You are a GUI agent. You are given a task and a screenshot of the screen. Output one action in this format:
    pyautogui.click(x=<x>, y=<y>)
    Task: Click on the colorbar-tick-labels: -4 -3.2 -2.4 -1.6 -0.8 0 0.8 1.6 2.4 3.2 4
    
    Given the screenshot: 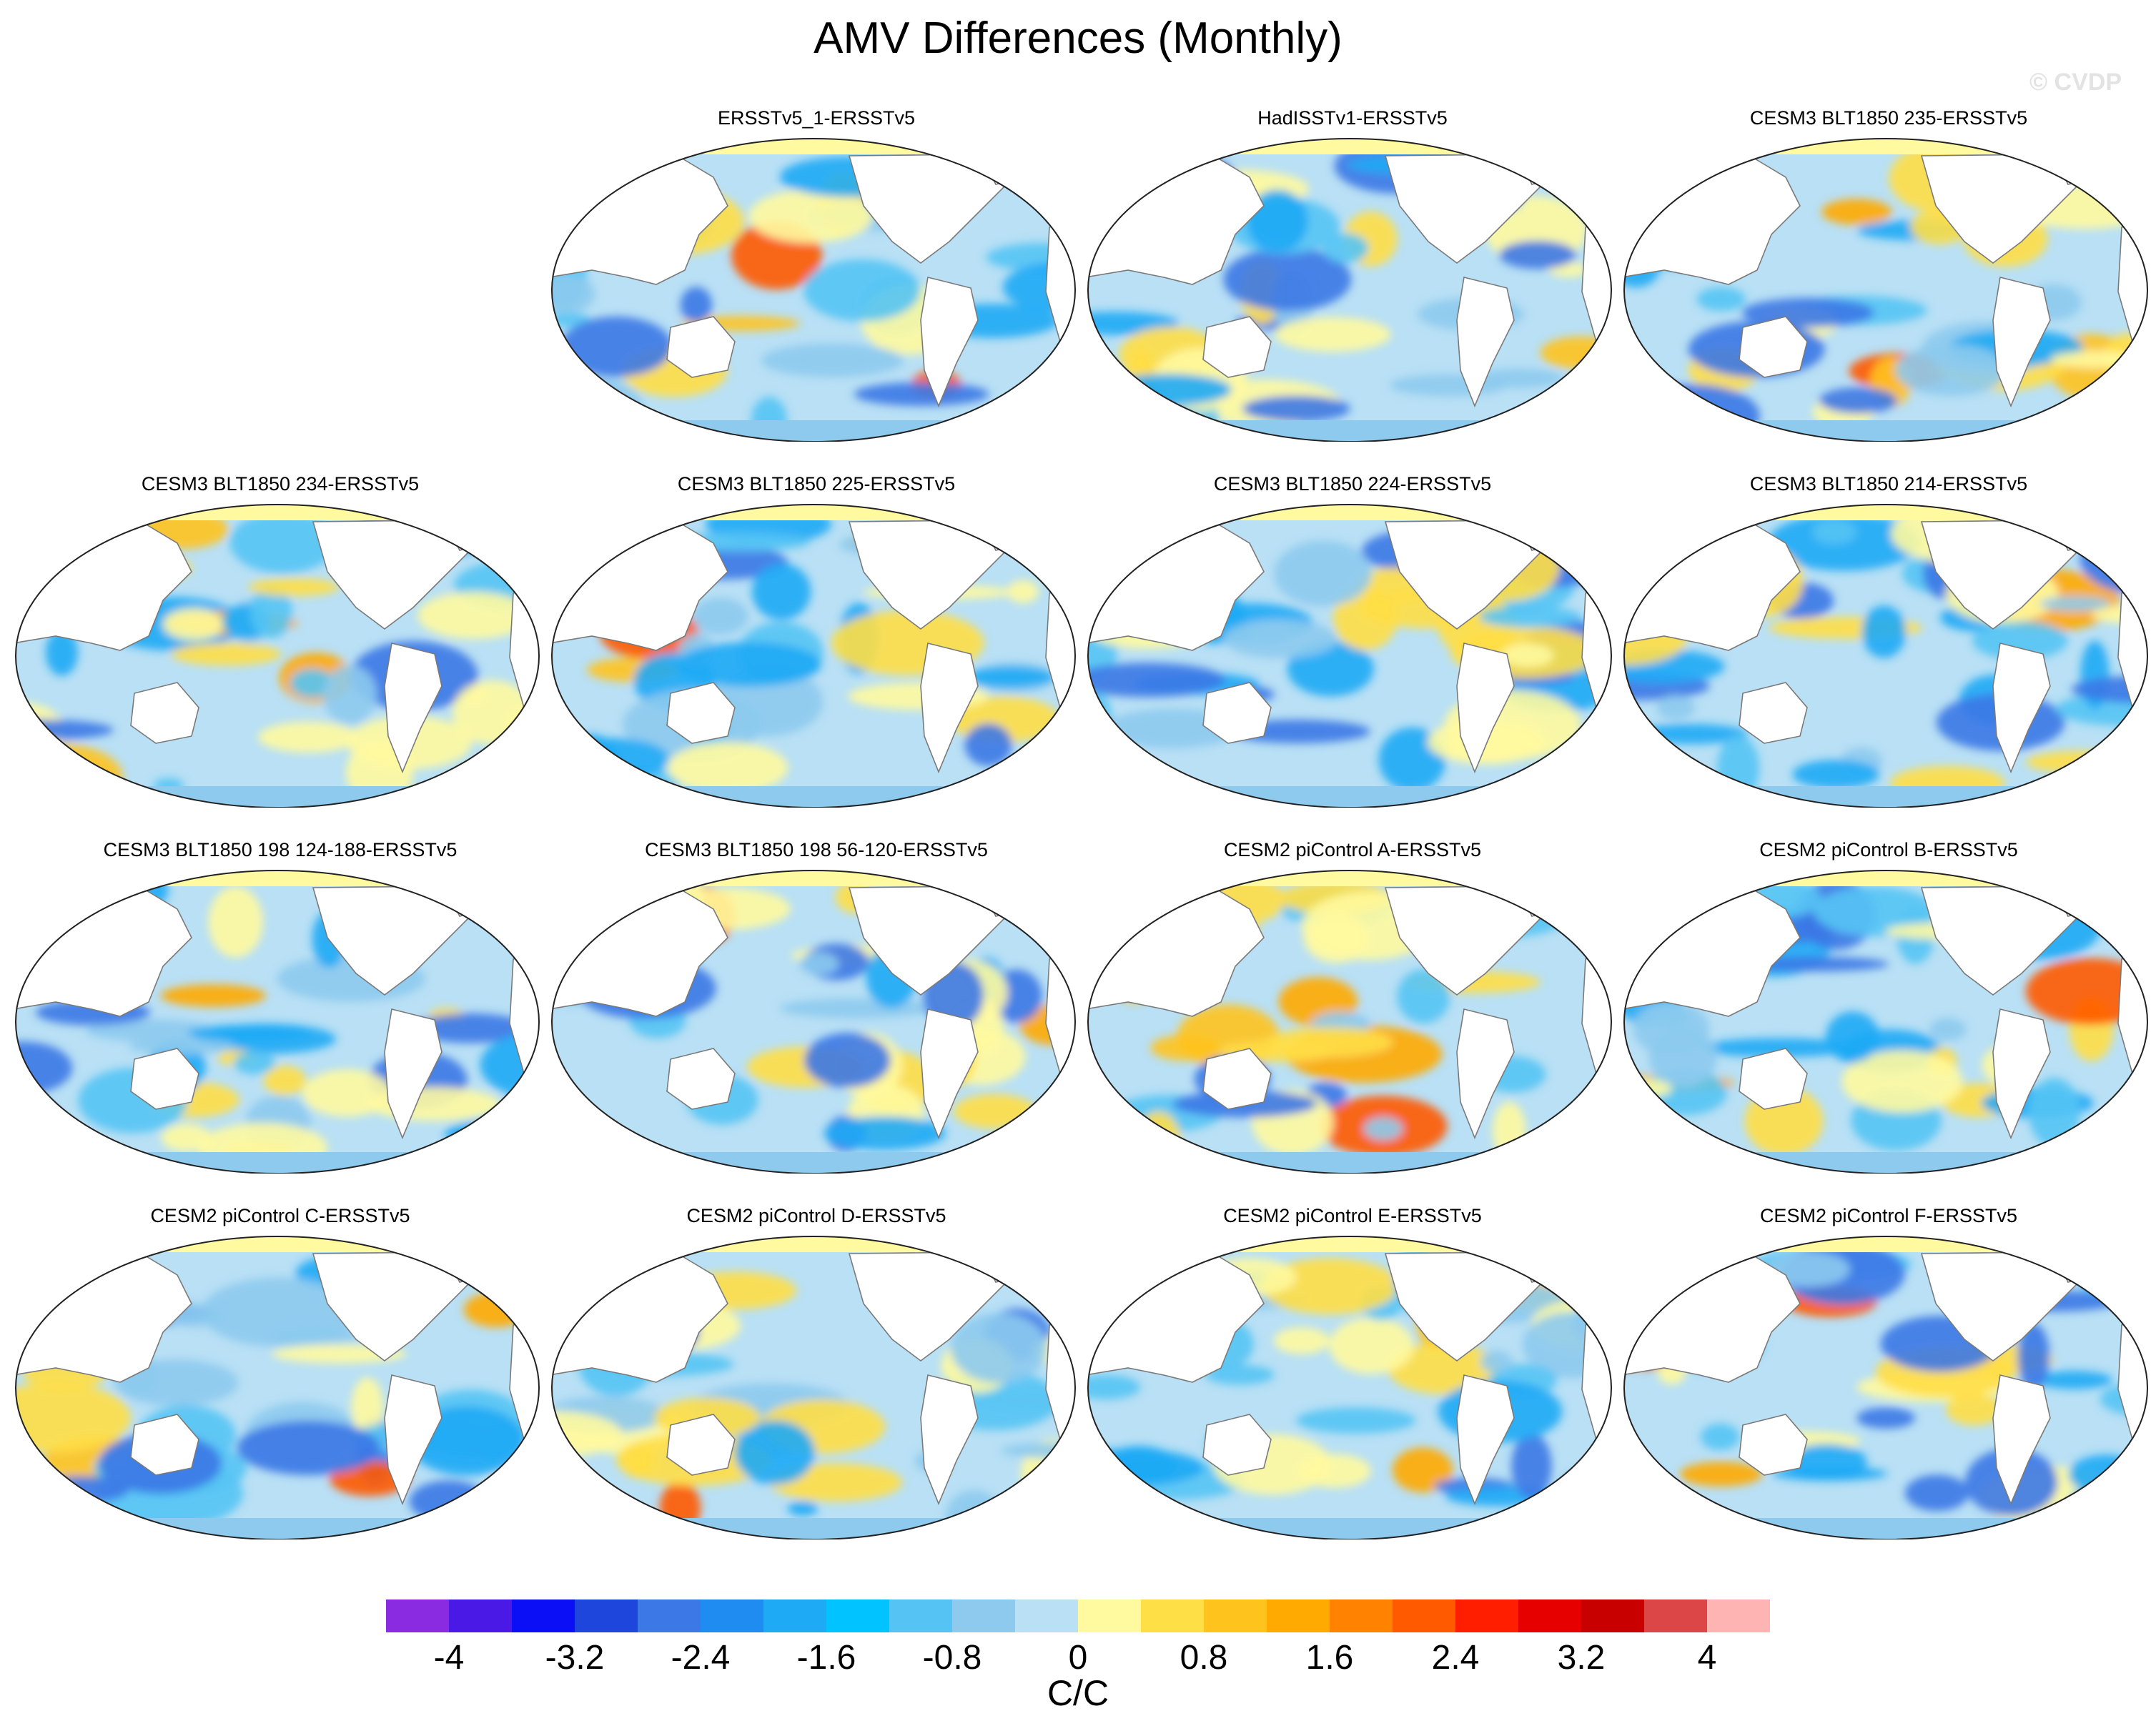 What is the action you would take?
    pyautogui.click(x=1078, y=1659)
    